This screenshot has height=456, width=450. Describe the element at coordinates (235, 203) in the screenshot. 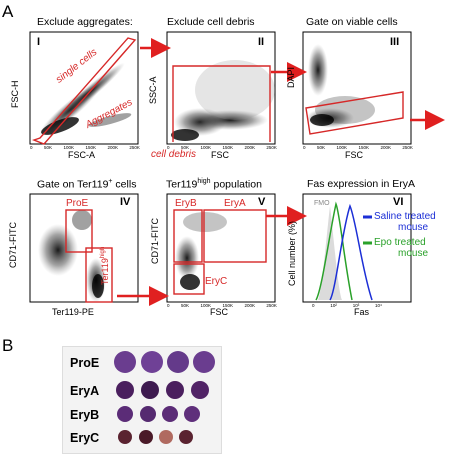

I see `plot-5-erya-label: EryA` at that location.